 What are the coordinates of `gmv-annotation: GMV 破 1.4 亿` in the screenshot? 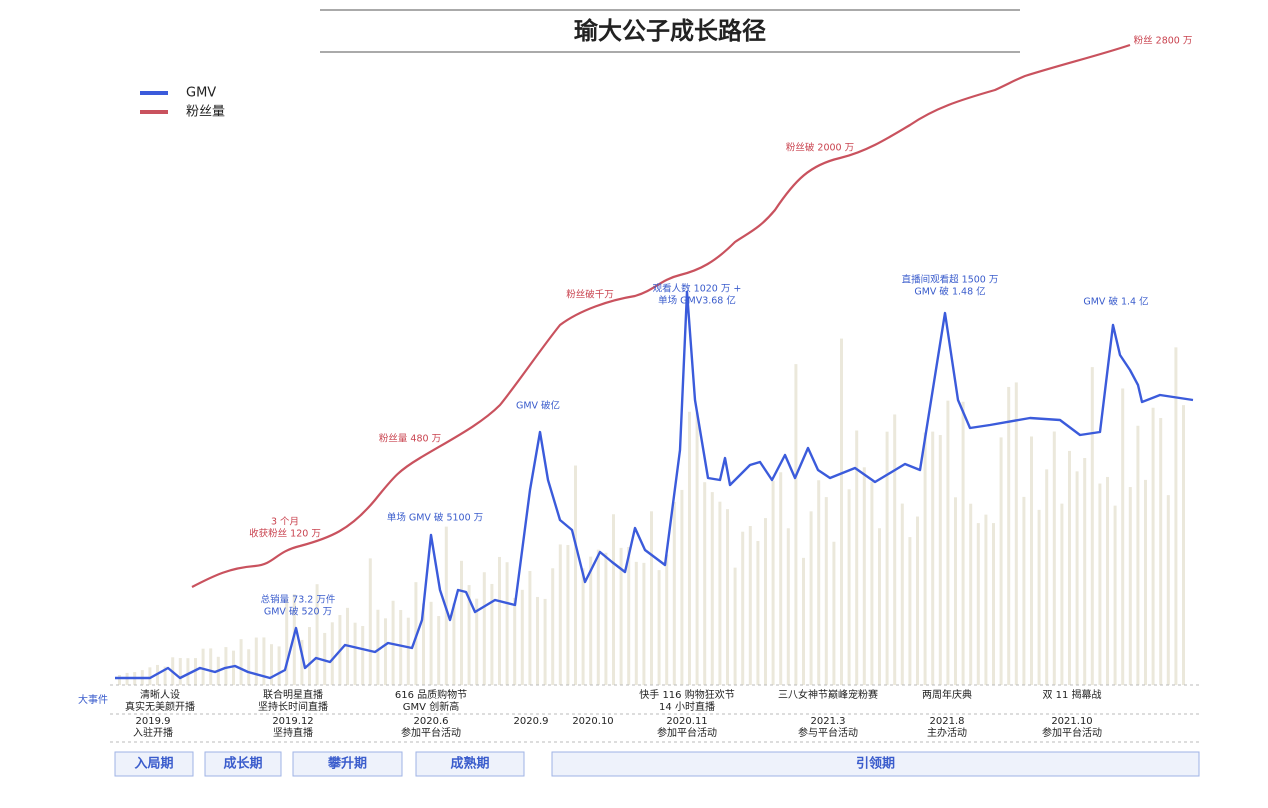 It's located at (1115, 302).